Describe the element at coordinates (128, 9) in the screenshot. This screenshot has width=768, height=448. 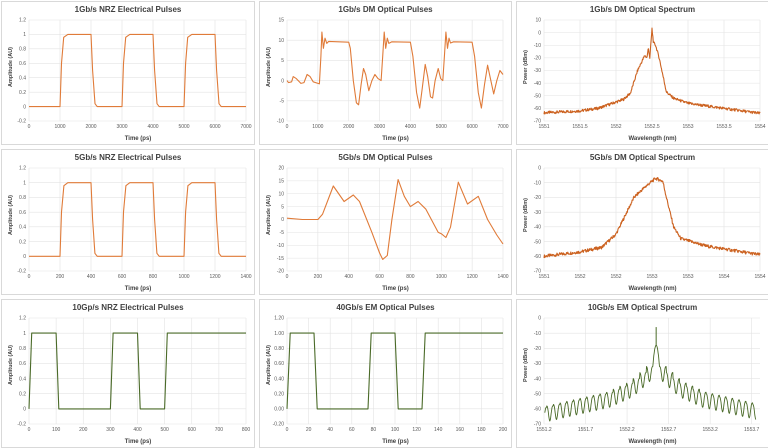
I see `chart-title: 1Gb/s NRZ Electrical Pulses` at that location.